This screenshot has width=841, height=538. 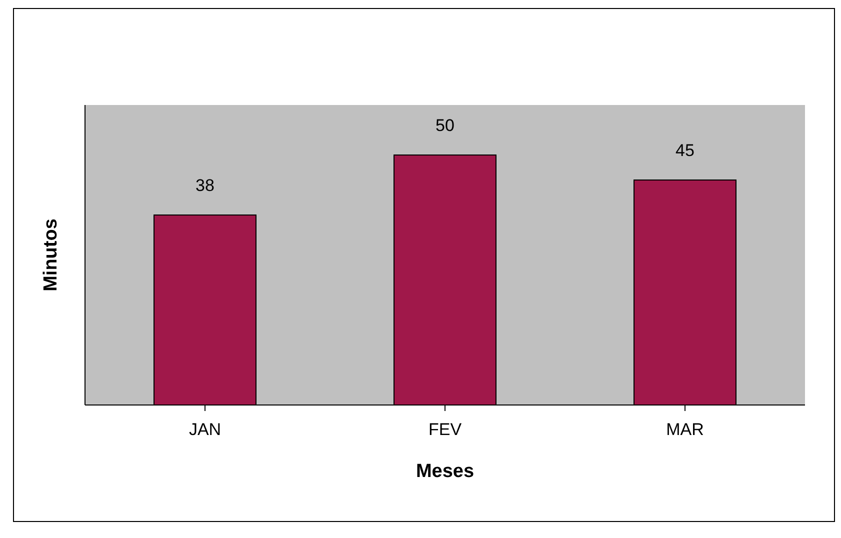 I want to click on data-label: 50, so click(x=445, y=125).